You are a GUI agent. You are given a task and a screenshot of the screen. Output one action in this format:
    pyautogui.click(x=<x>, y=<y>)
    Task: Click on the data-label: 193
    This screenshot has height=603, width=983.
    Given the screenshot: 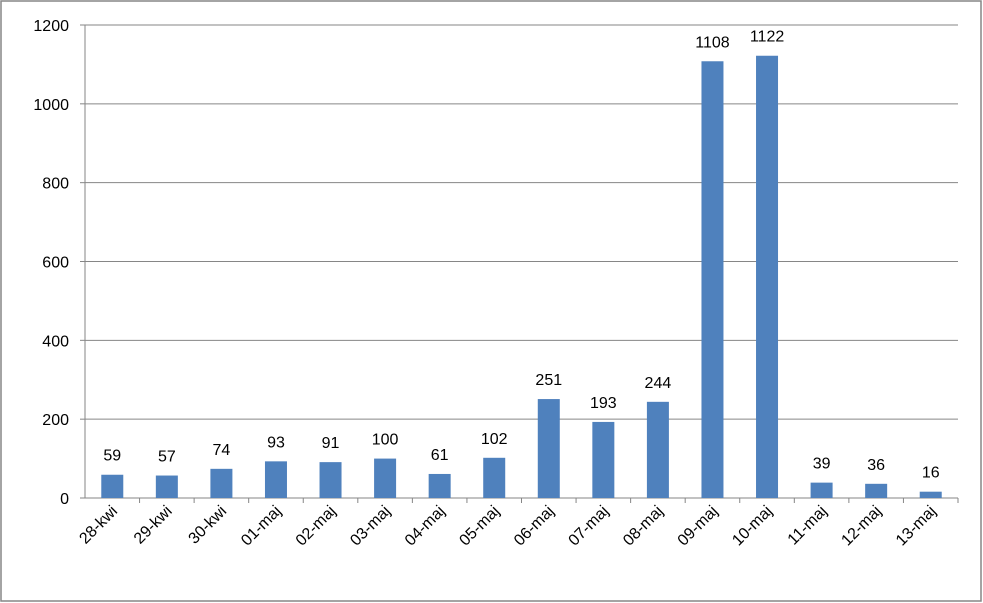 What is the action you would take?
    pyautogui.click(x=603, y=403)
    